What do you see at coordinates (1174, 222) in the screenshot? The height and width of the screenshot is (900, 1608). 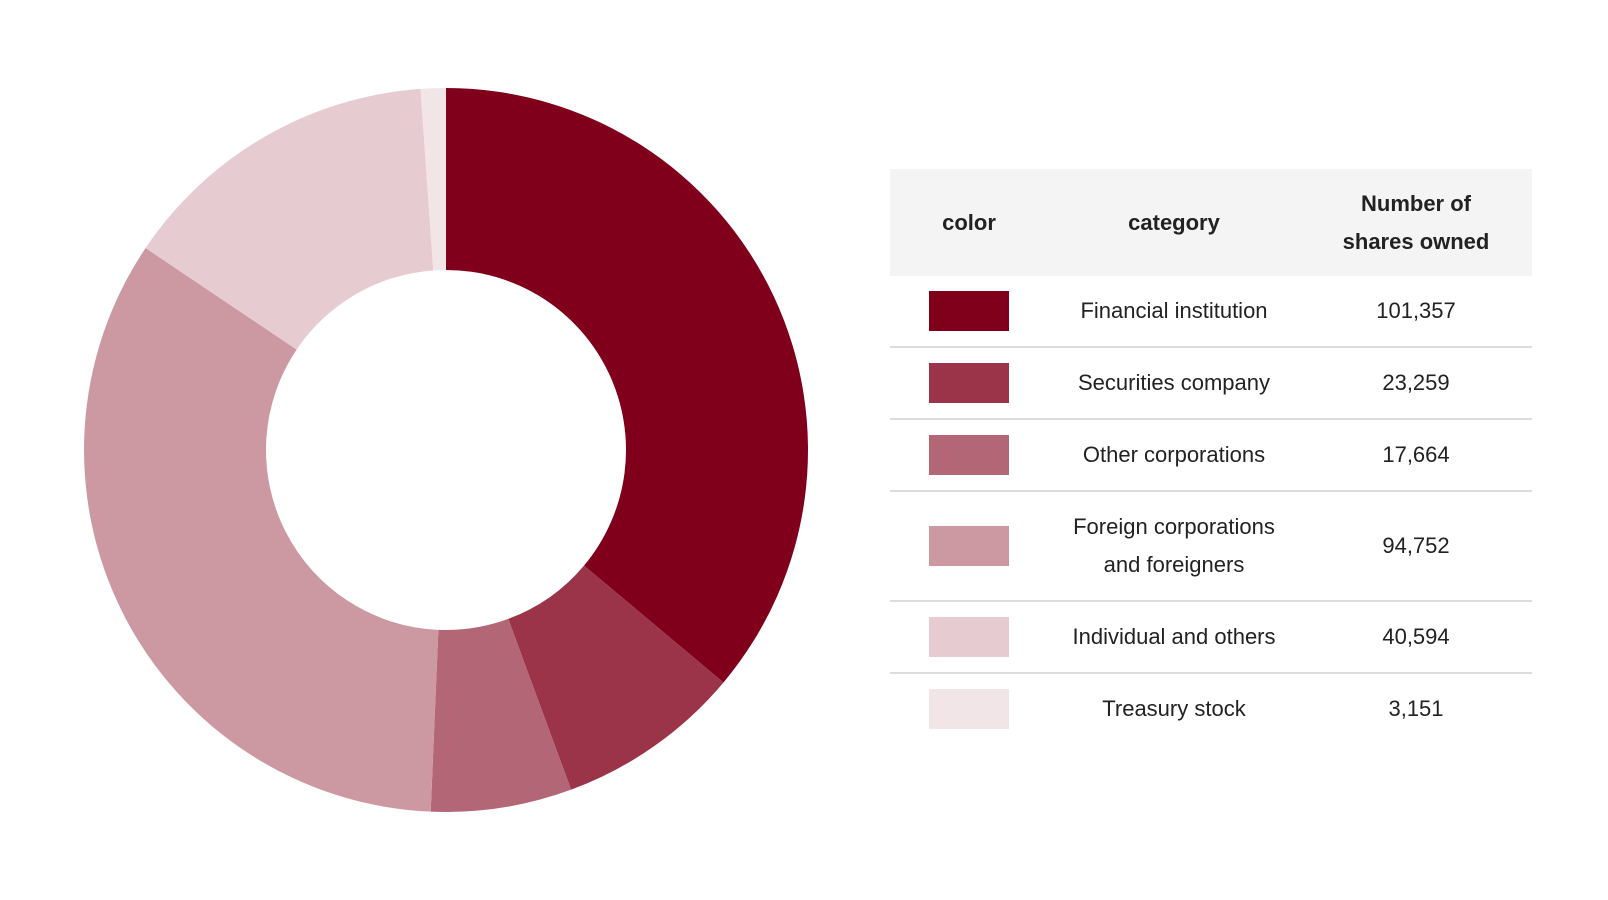 I see `header-category: category` at bounding box center [1174, 222].